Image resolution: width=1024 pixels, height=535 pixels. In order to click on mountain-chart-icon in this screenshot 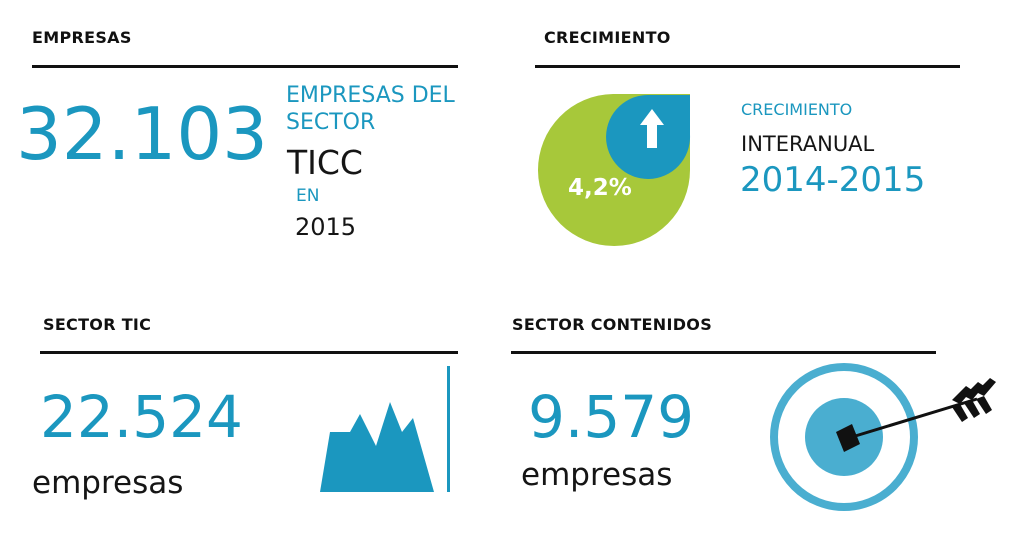, I will do `click(385, 429)`.